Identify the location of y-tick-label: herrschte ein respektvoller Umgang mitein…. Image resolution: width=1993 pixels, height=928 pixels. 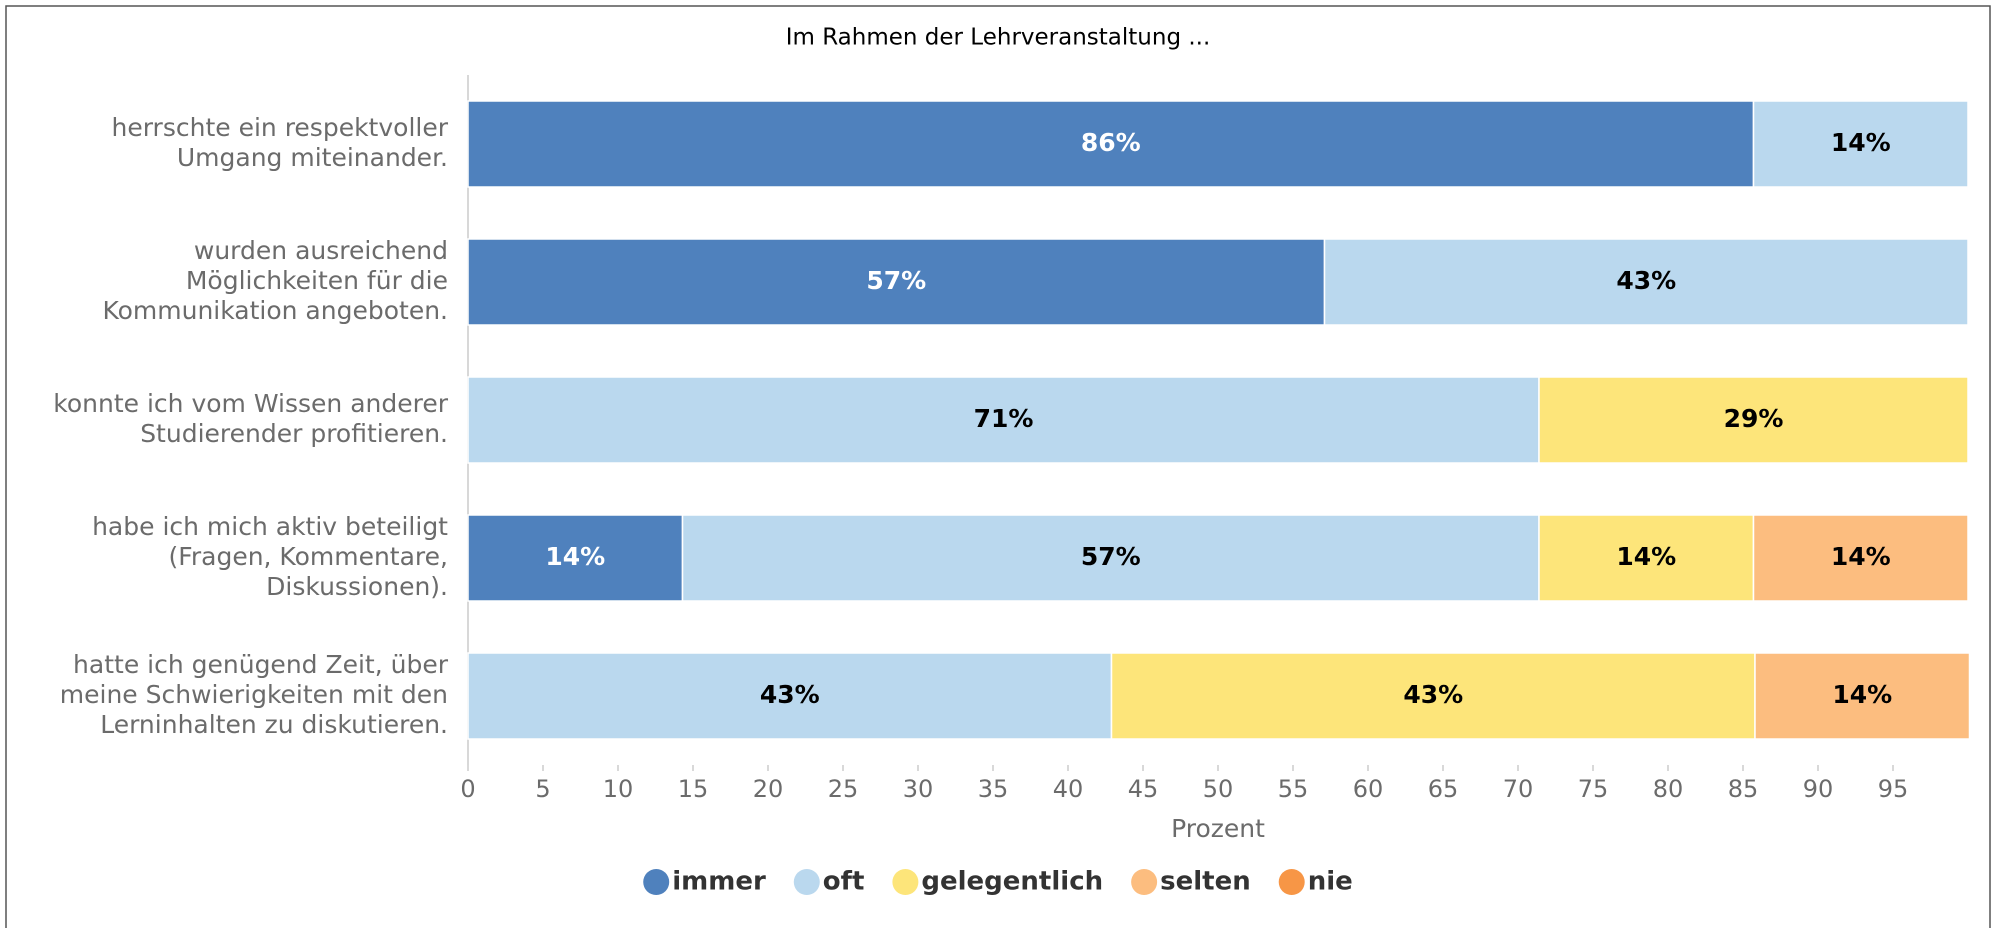
(279, 142).